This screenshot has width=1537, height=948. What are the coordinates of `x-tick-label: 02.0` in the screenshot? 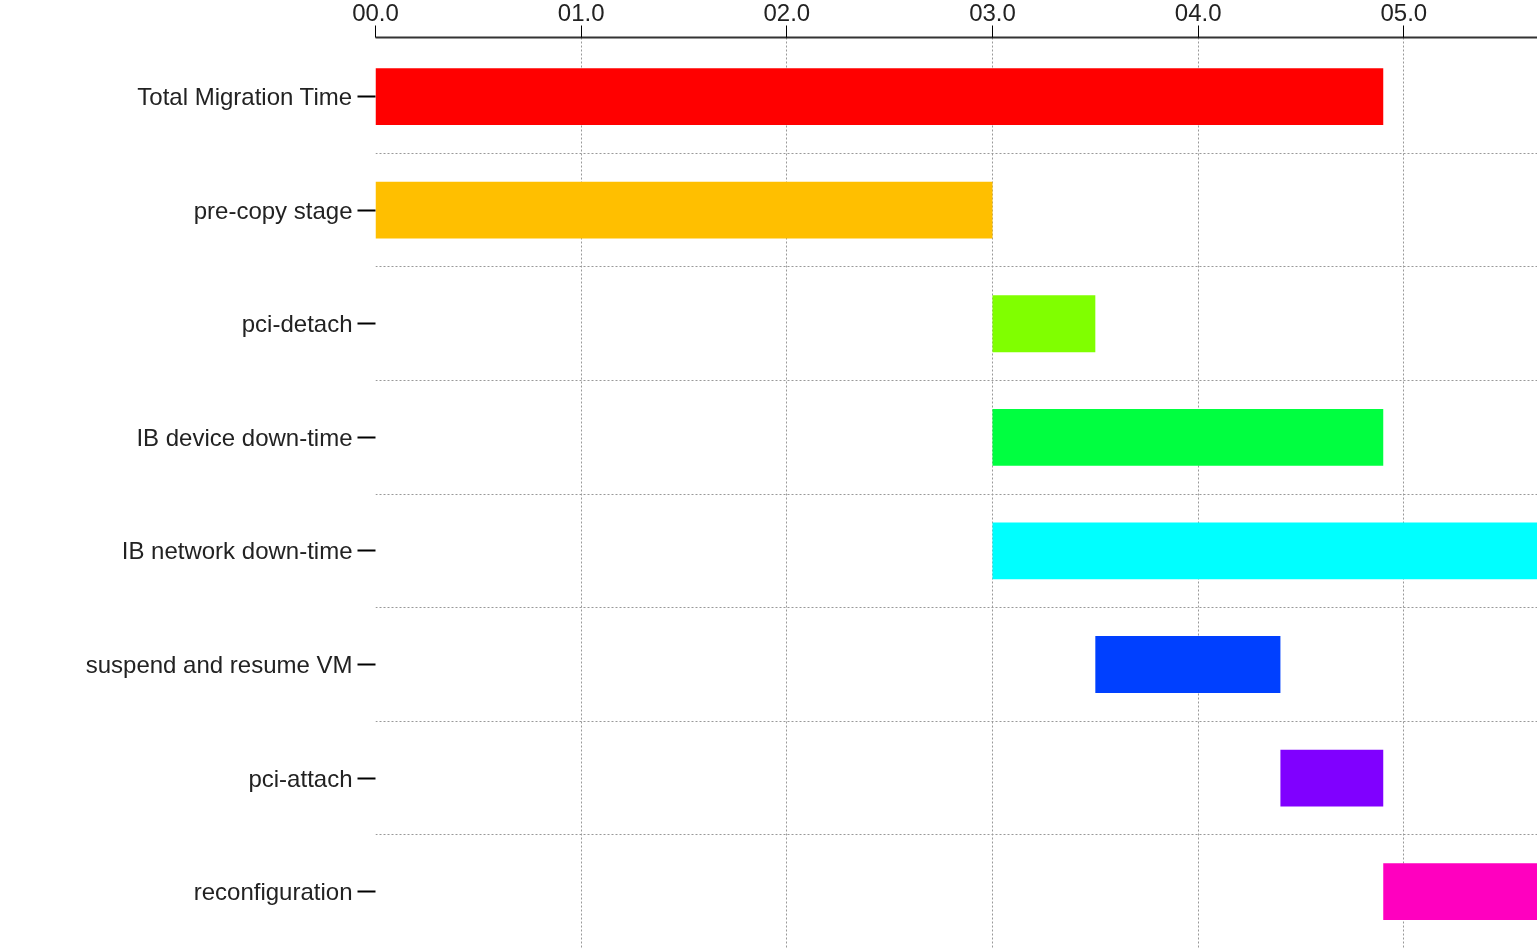 It's located at (787, 13).